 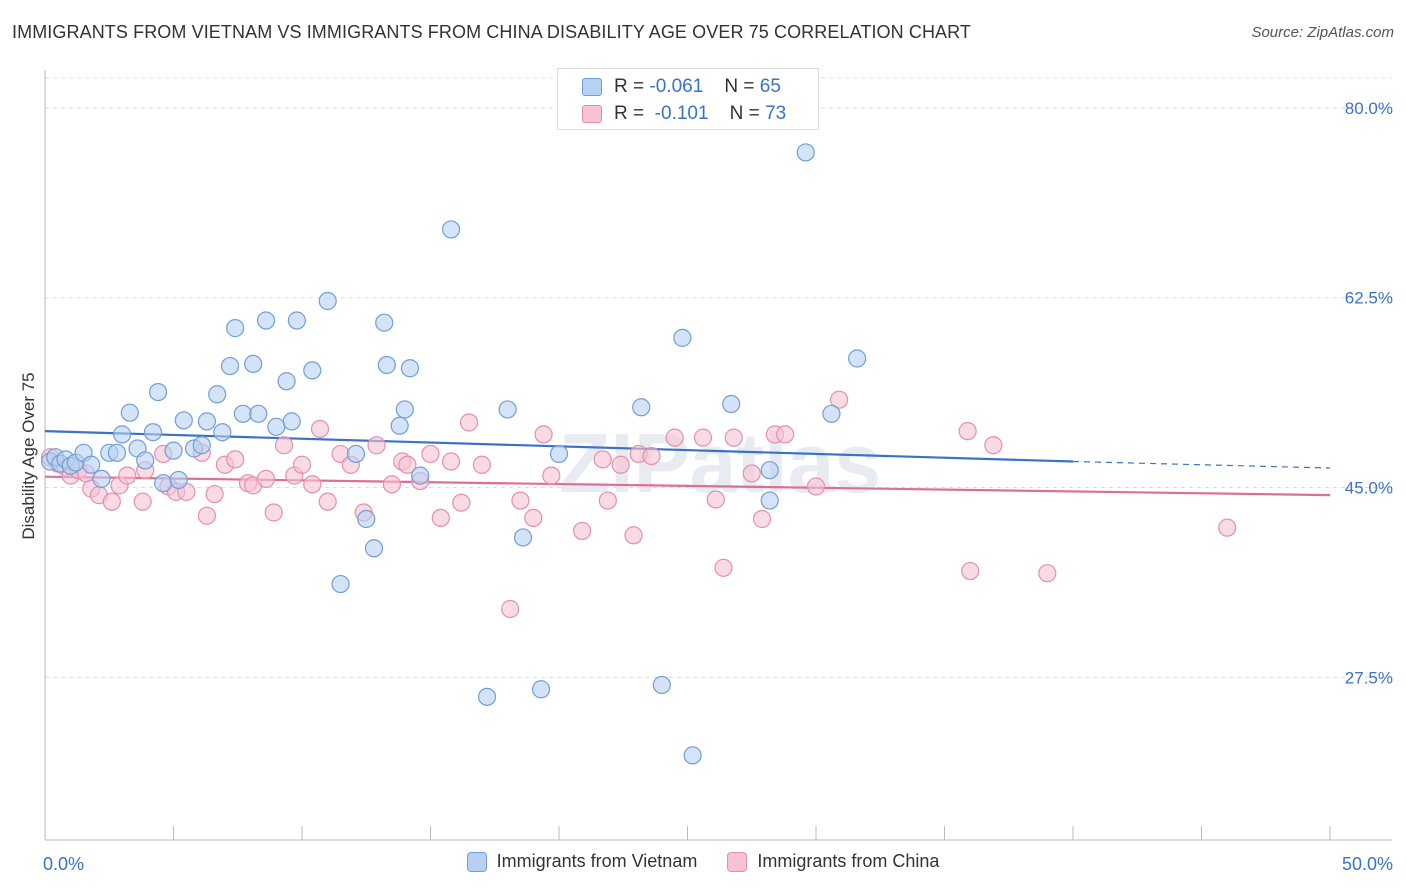 I want to click on legend-row-vietnam: R = -0.061 N = 65, so click(x=681, y=87).